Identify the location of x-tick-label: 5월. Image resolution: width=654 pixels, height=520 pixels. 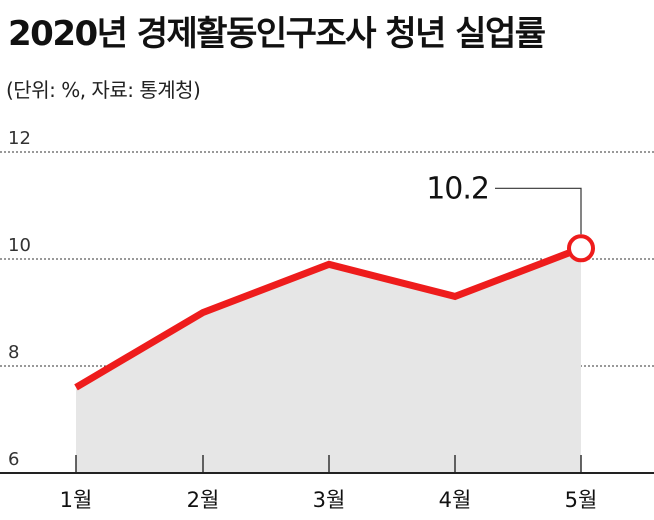
(581, 500).